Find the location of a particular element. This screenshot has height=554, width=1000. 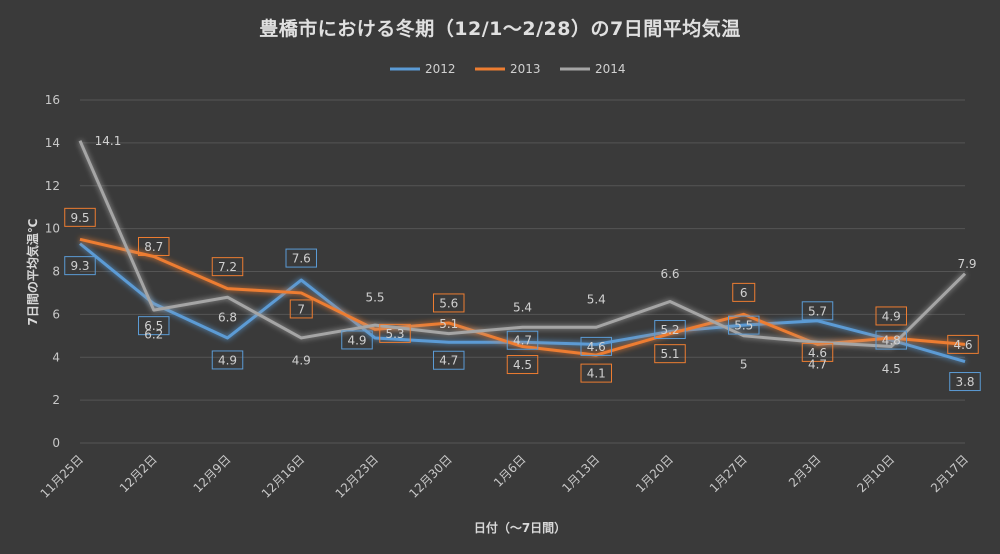

data-label-2013: 5.1 is located at coordinates (670, 354).